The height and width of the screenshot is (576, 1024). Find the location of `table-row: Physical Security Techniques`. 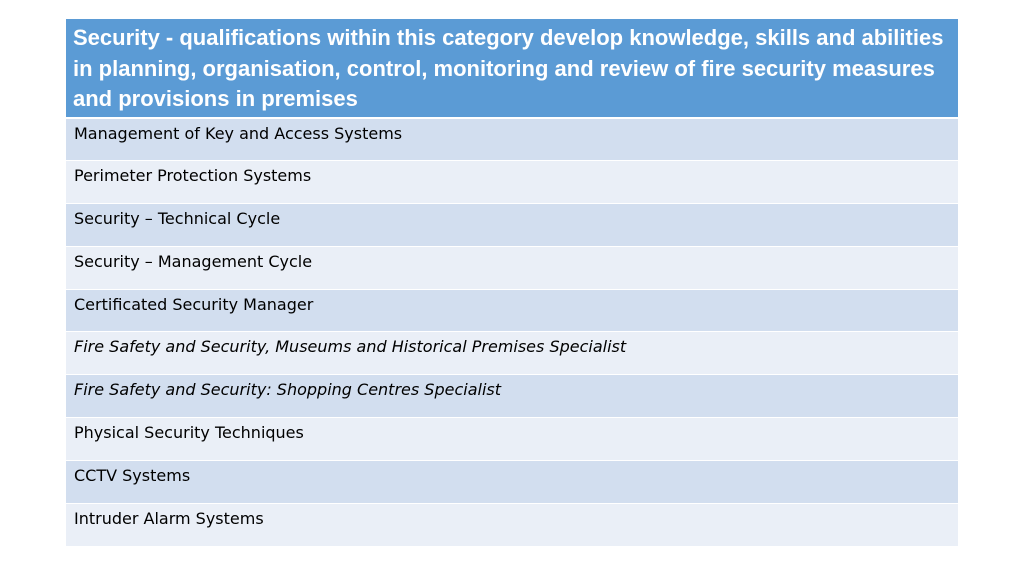

table-row: Physical Security Techniques is located at coordinates (512, 439).